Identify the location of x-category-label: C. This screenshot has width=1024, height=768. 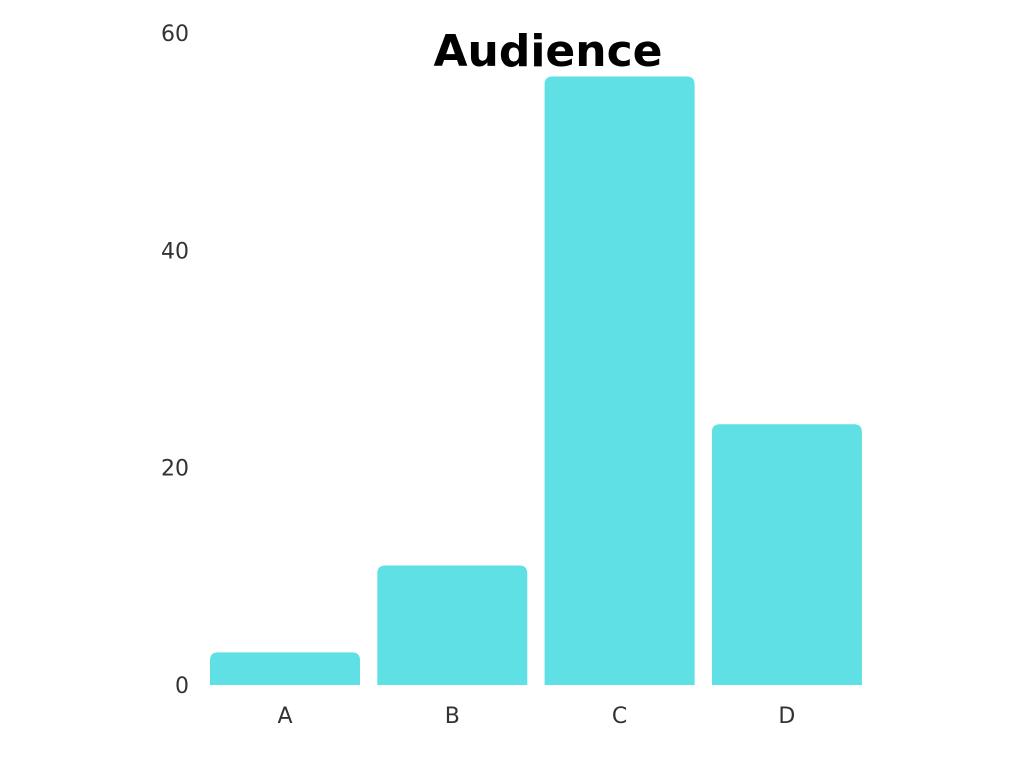
(619, 716).